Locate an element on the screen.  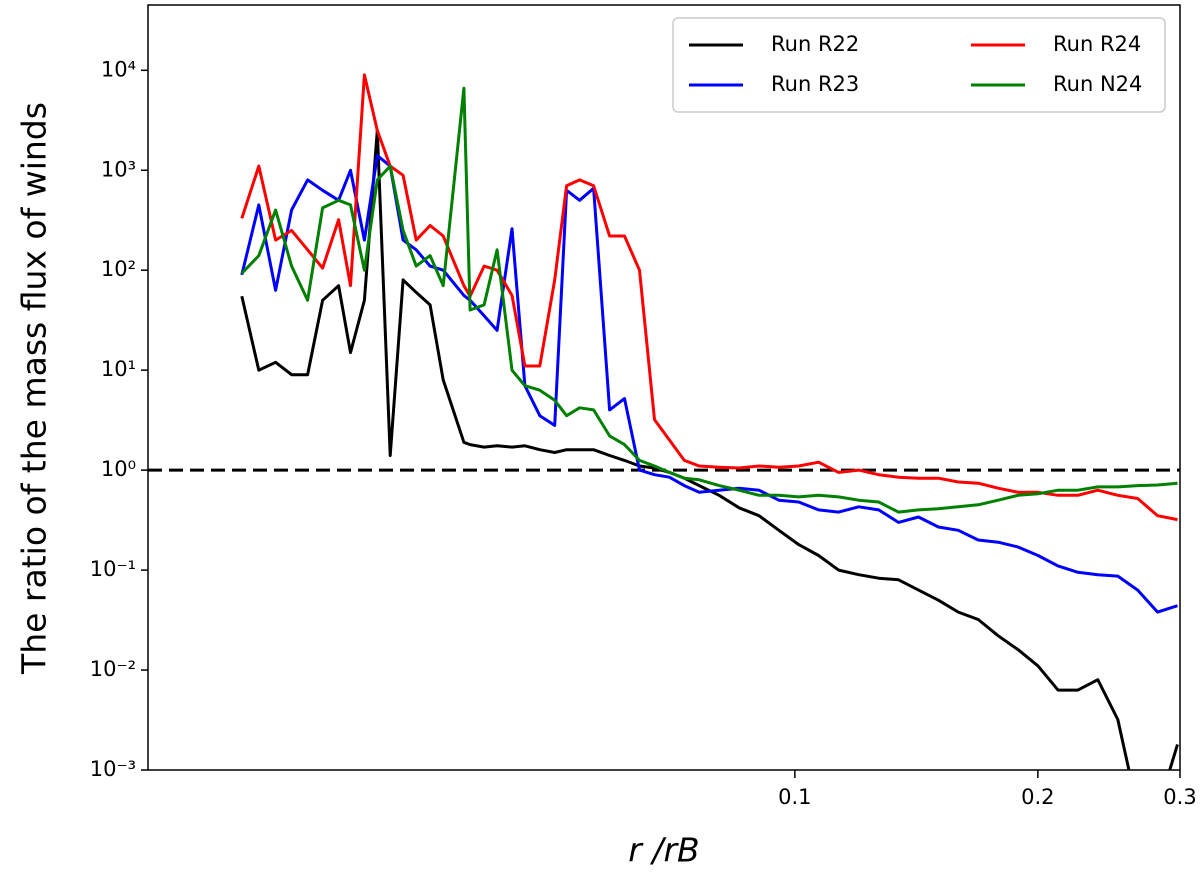
y-tick-label: 10¹ is located at coordinates (118, 369).